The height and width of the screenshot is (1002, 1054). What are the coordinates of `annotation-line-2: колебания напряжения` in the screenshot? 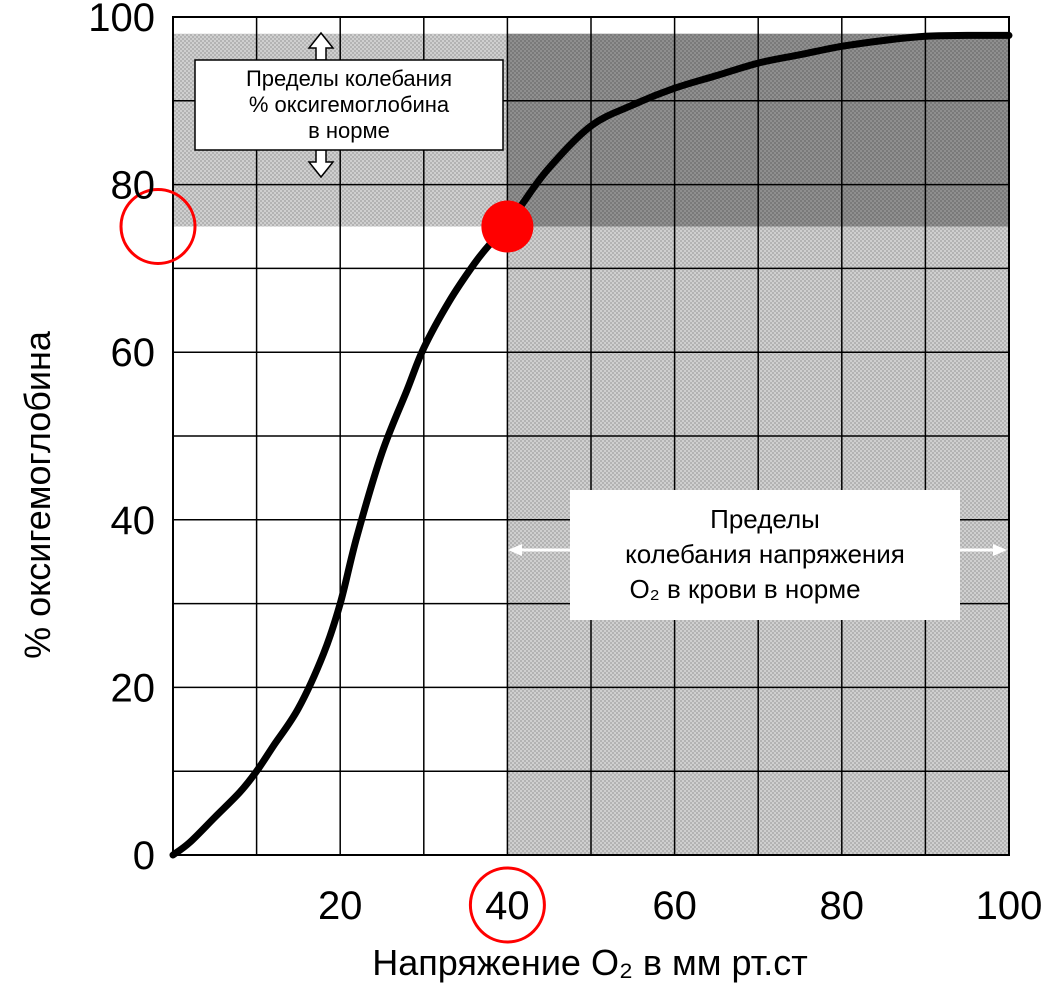 It's located at (765, 554).